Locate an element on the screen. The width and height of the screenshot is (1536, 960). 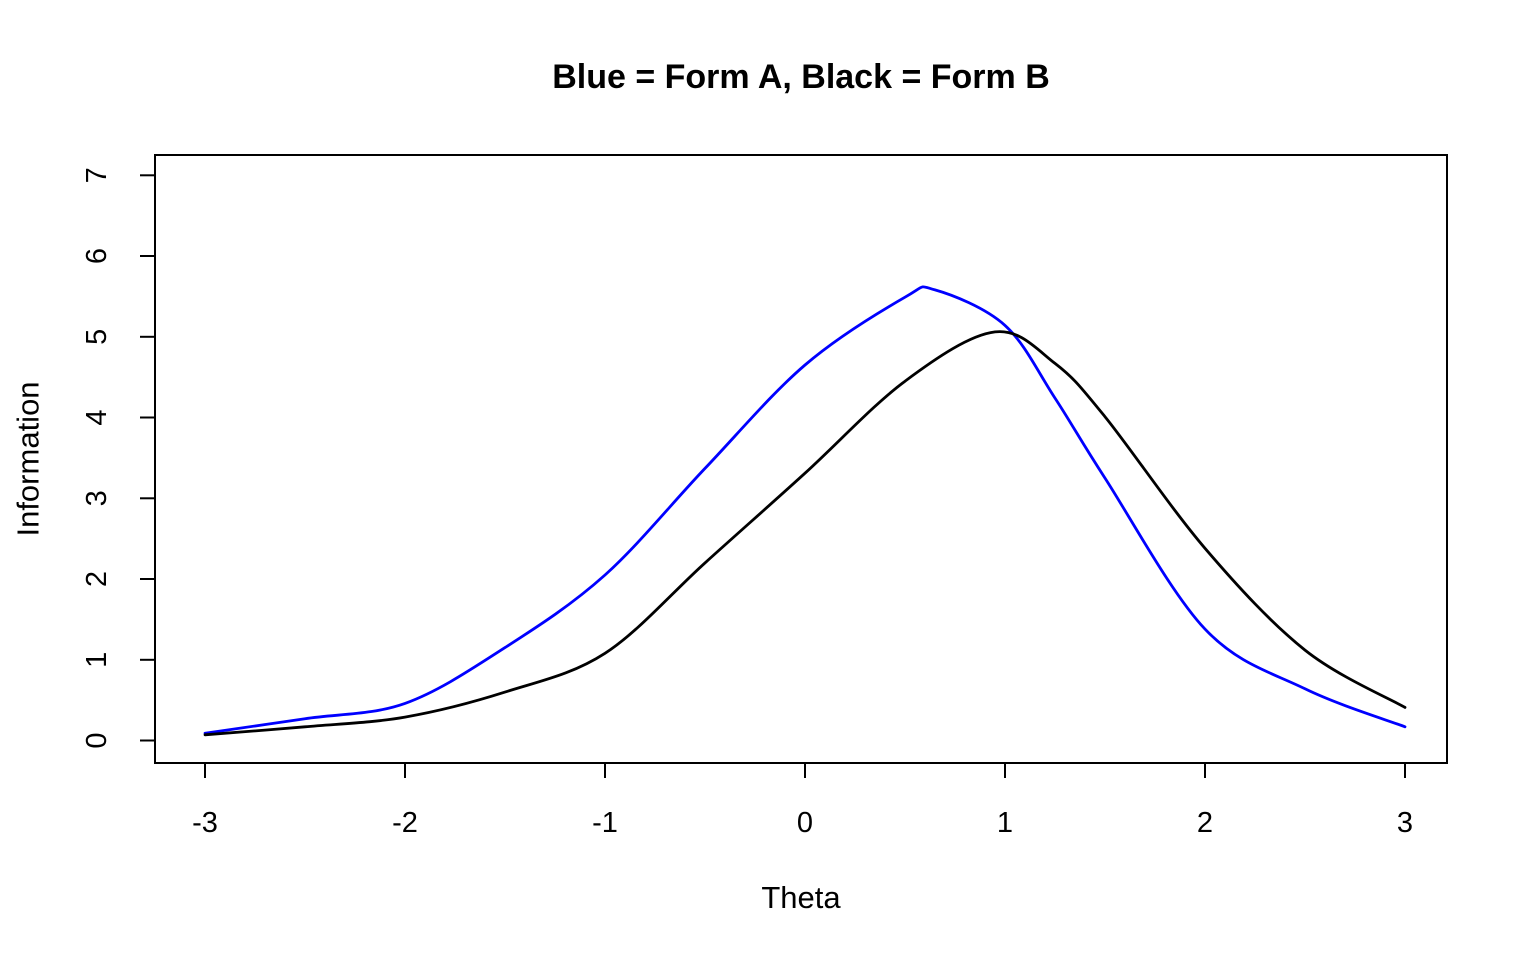
y-tick-label: 2 is located at coordinates (97, 579).